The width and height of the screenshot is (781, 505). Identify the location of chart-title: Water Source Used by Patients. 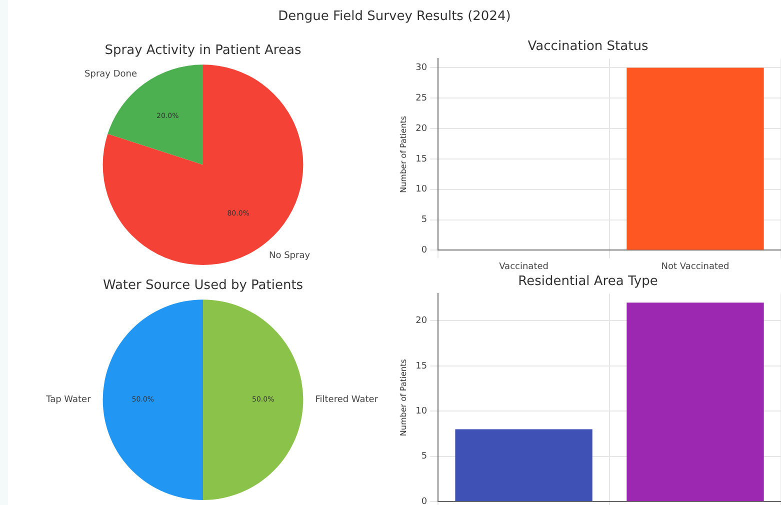
(203, 286).